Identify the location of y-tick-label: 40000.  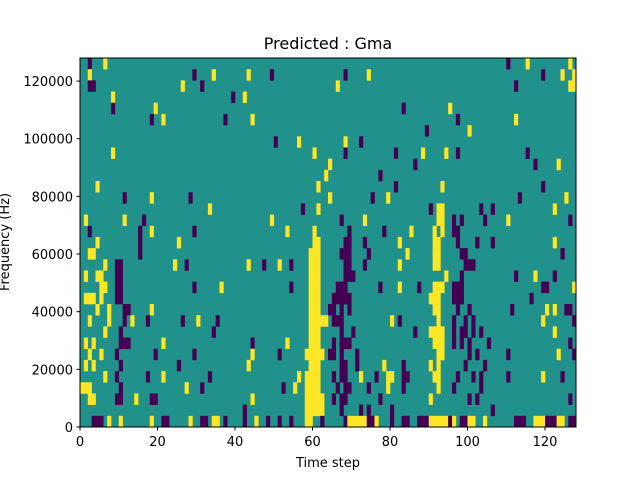
(52, 313).